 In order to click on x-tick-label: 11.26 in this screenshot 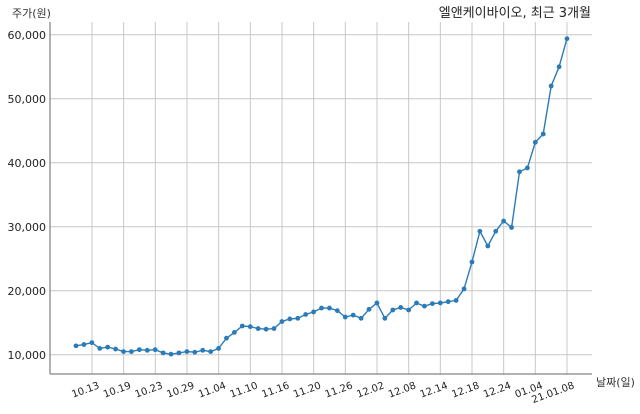, I will do `click(339, 390)`.